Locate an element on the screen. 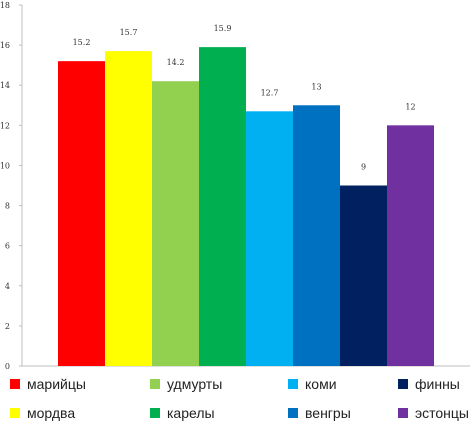 The image size is (476, 435). bar-value-label: 9 is located at coordinates (363, 167).